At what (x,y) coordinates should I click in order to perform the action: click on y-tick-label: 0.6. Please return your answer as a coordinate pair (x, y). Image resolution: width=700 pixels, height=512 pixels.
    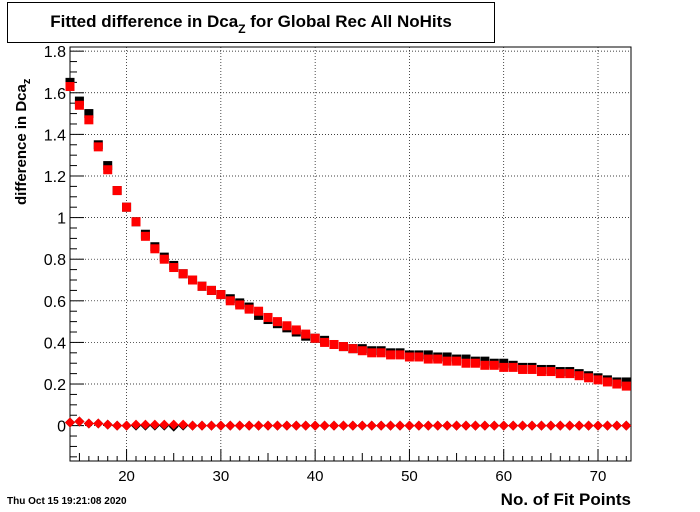
    Looking at the image, I should click on (55, 302).